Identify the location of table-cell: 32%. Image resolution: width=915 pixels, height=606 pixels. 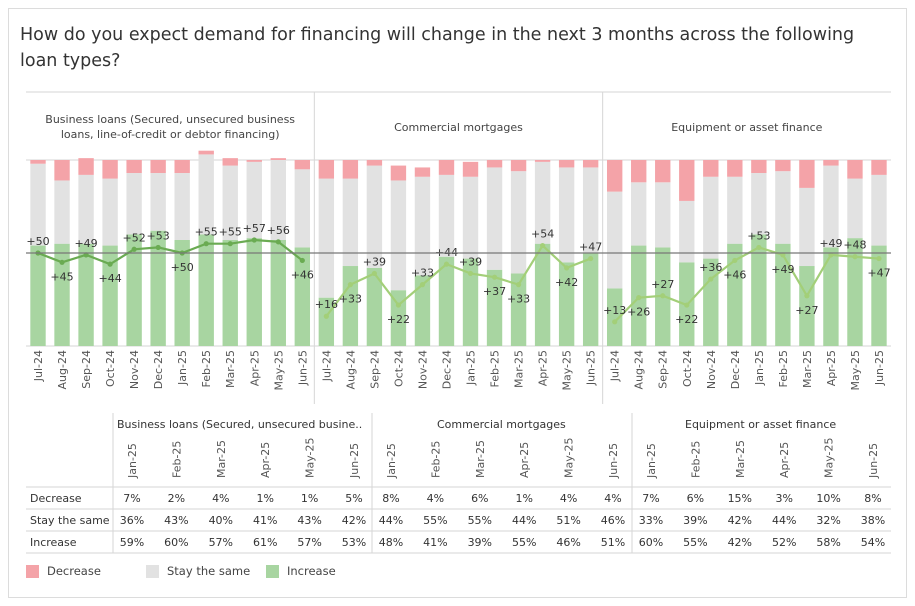
(828, 520).